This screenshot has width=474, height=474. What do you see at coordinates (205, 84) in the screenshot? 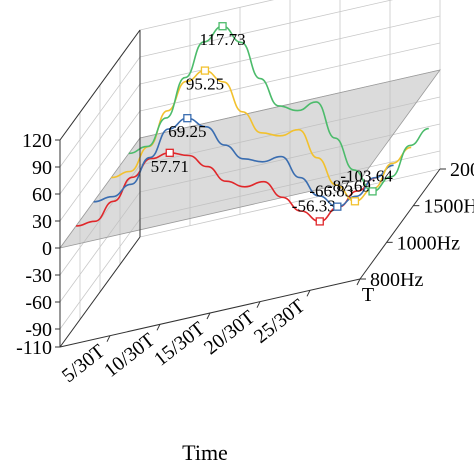
I see `peak-label: 95.25` at bounding box center [205, 84].